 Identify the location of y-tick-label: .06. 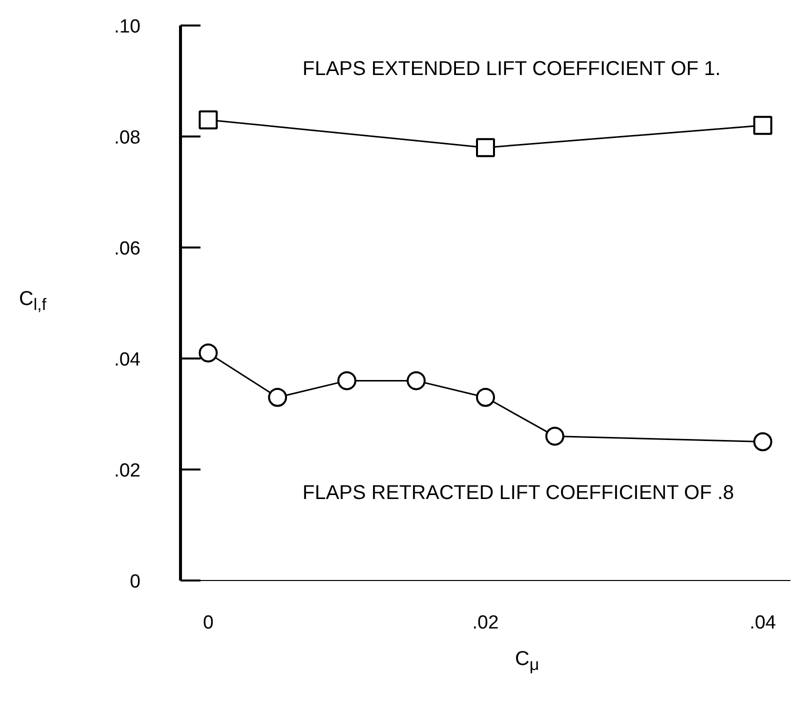
(127, 249).